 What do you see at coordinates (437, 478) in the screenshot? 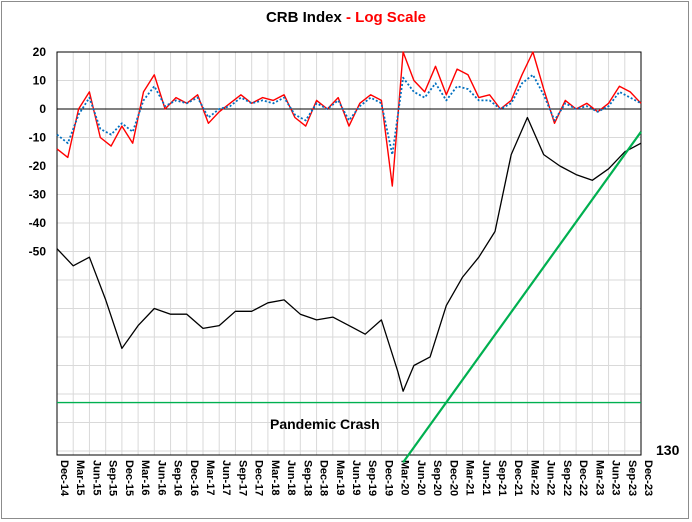
I see `x-tick-label: Sep-20` at bounding box center [437, 478].